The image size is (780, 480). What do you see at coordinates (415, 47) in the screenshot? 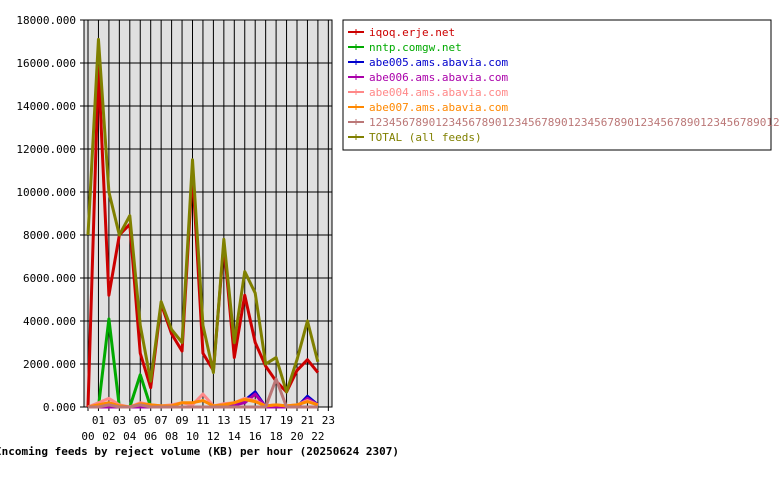
I see `legend-label: nntp.comgw.net` at bounding box center [415, 47].